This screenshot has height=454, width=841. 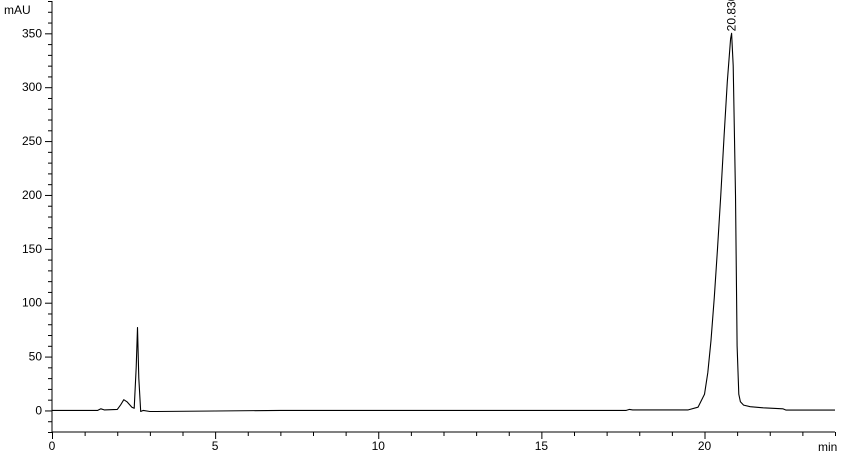 What do you see at coordinates (32, 33) in the screenshot?
I see `y-tick-label: 350` at bounding box center [32, 33].